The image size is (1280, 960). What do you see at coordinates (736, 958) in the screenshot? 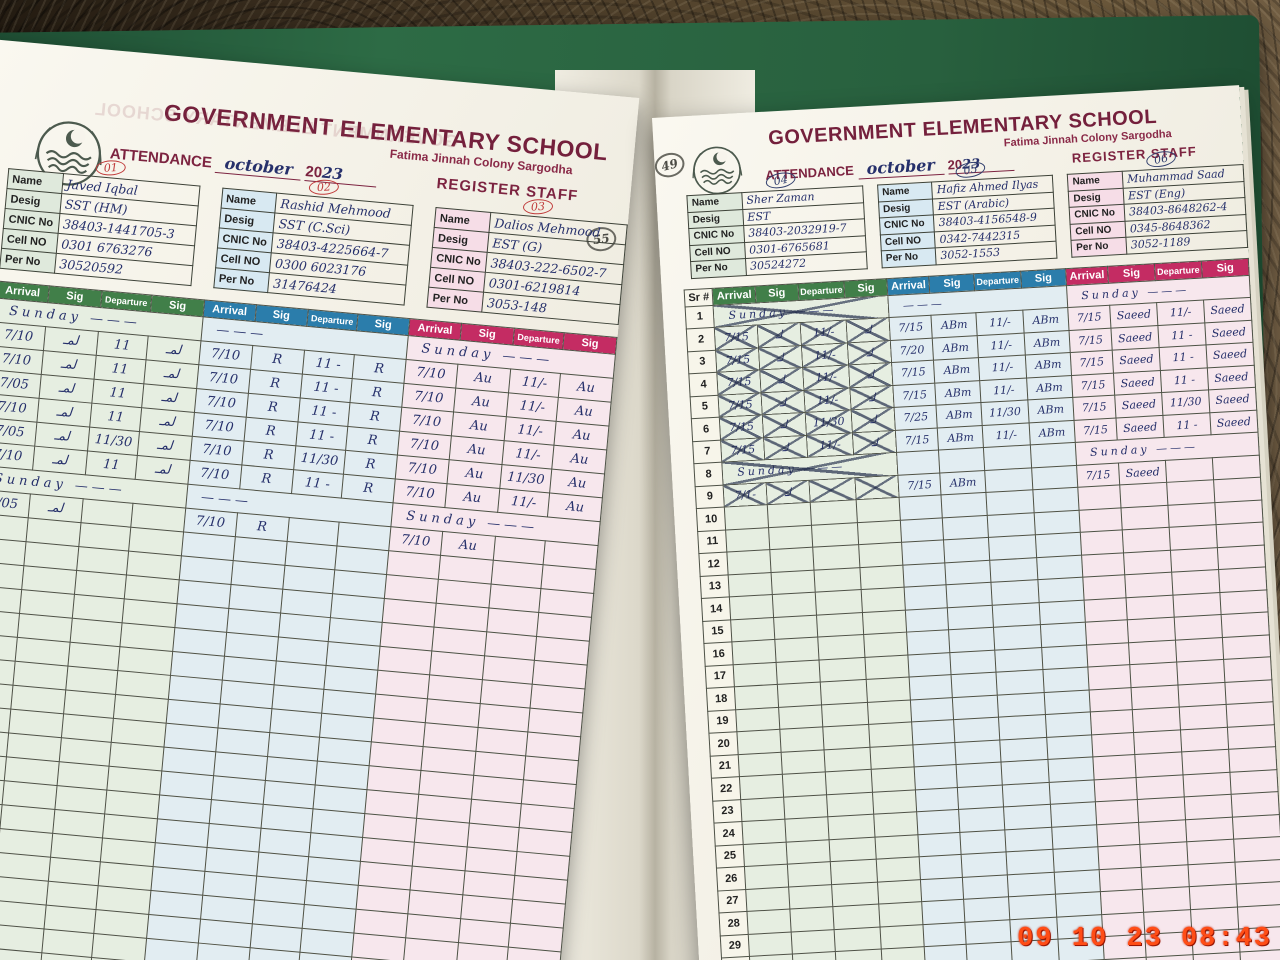
I see `sr-number: 30` at bounding box center [736, 958].